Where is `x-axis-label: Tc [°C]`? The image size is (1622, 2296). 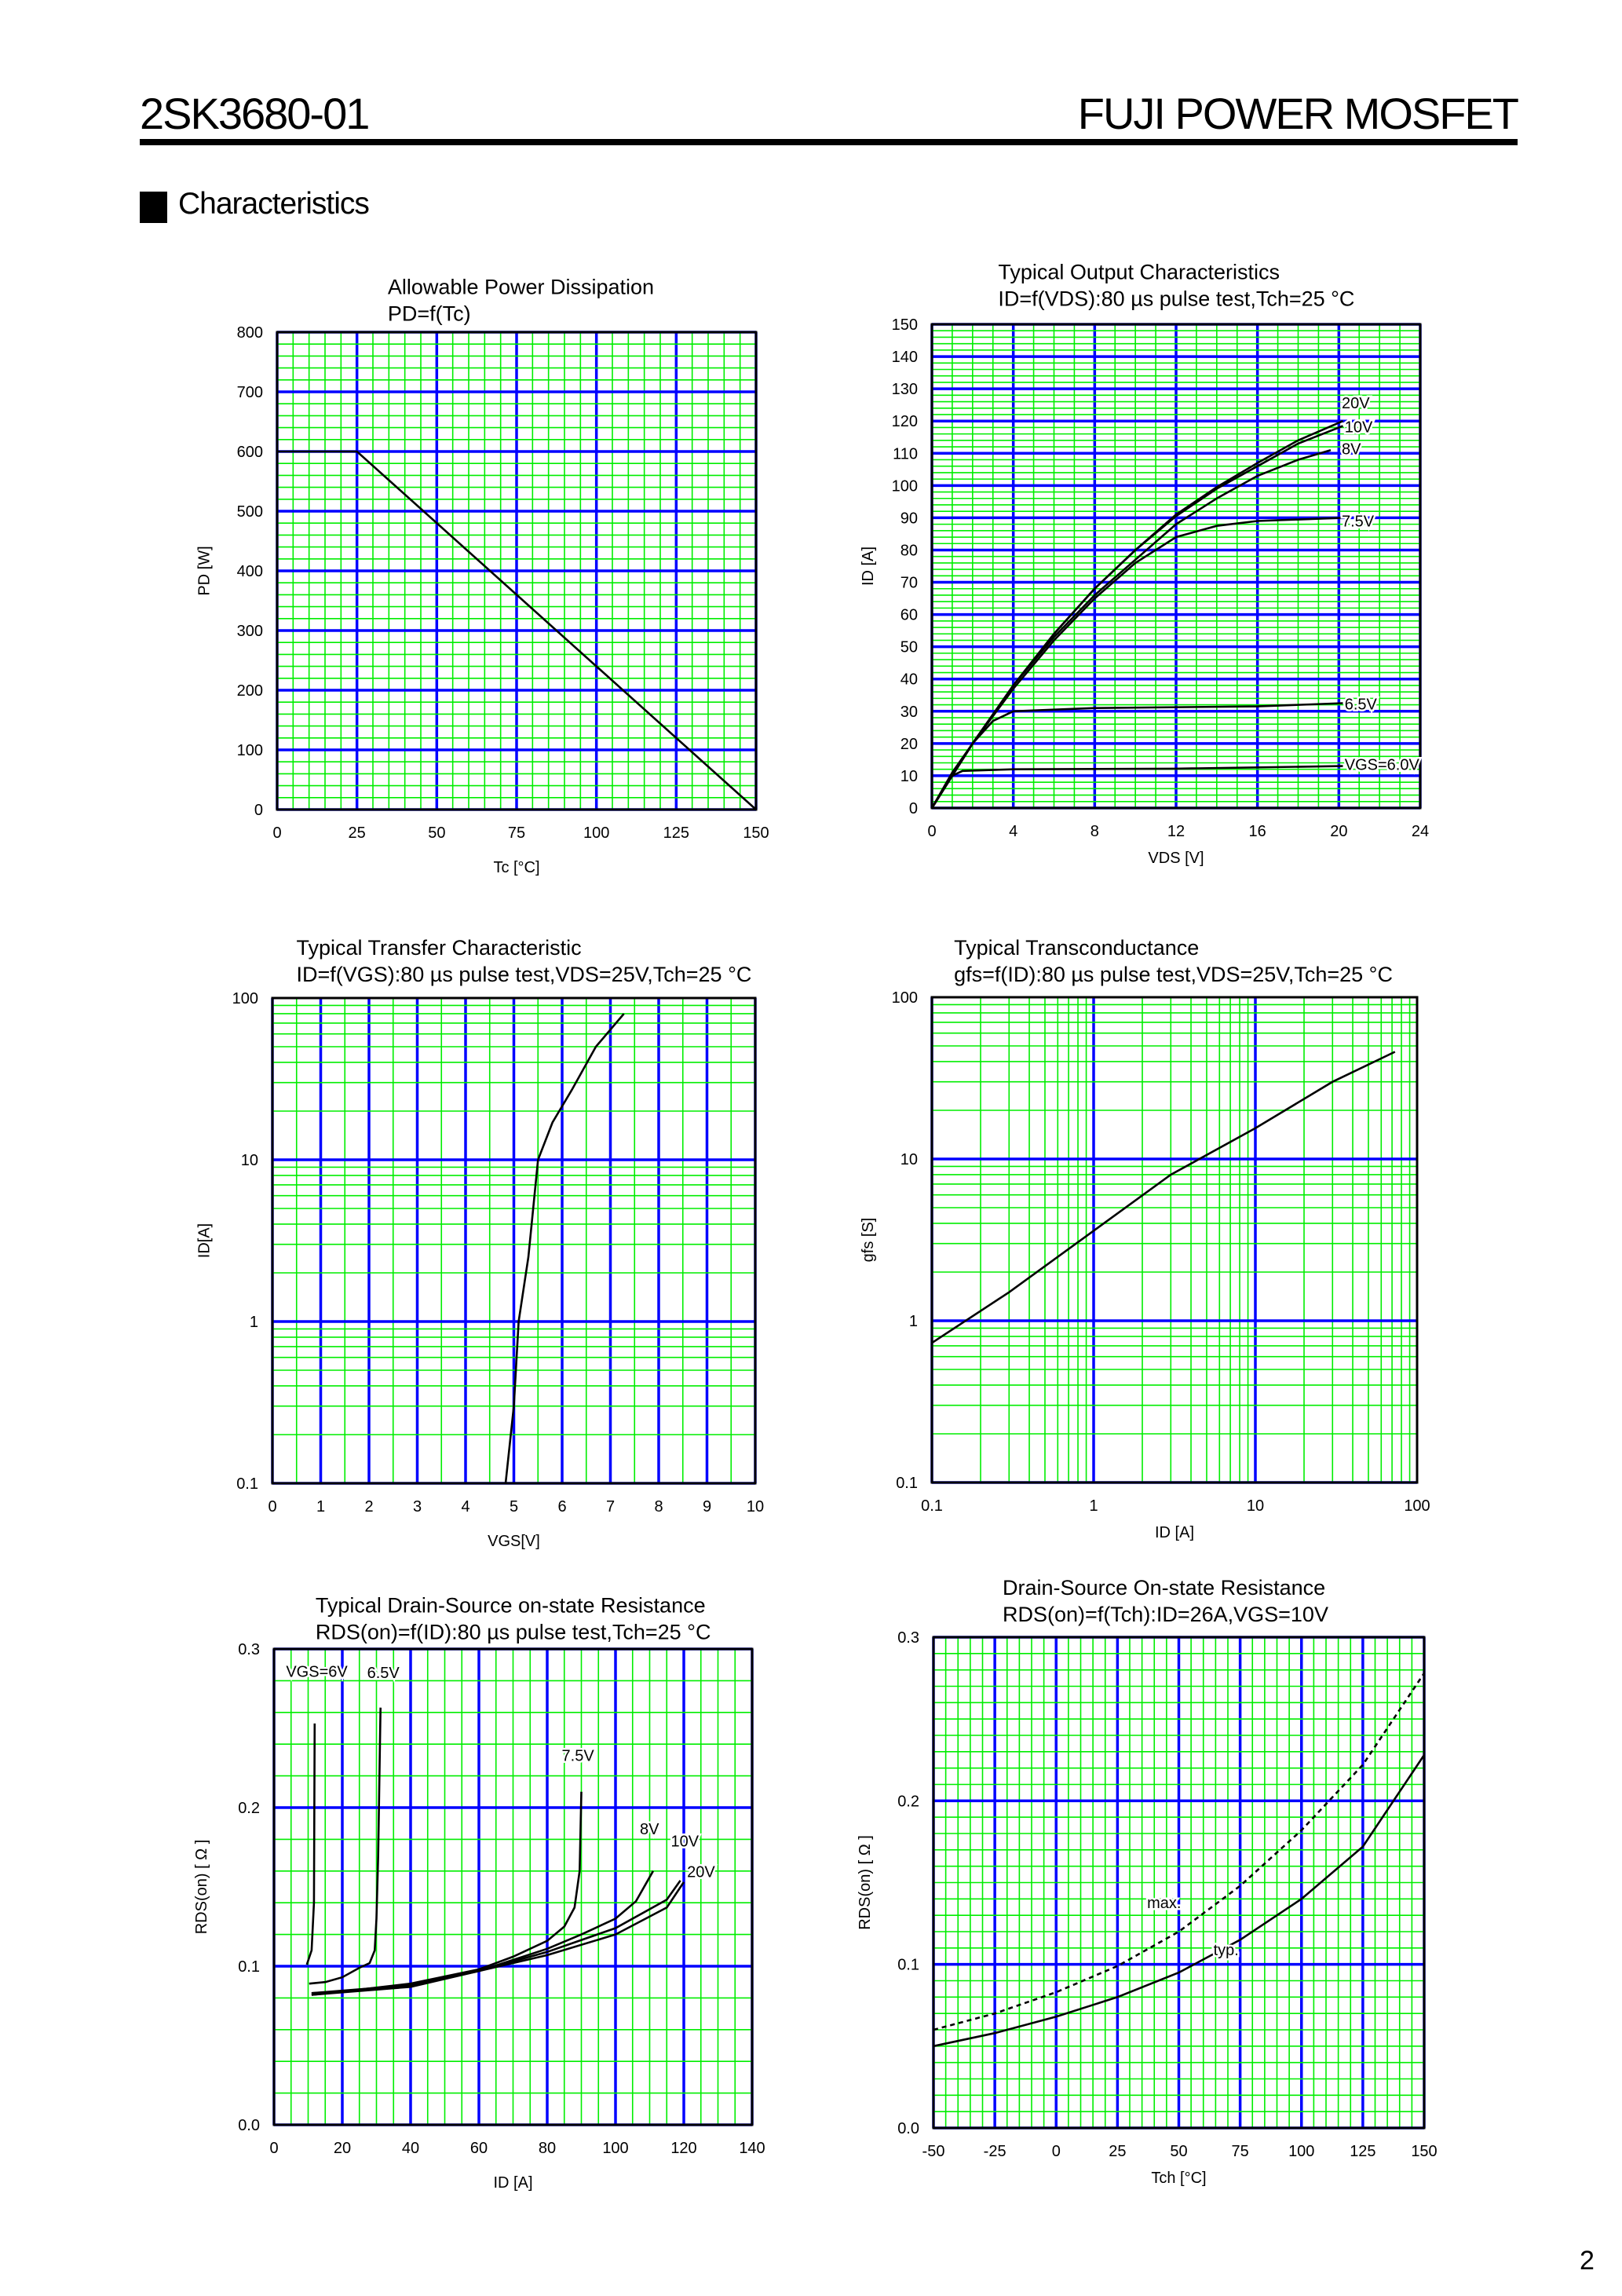
x-axis-label: Tc [°C] is located at coordinates (516, 868).